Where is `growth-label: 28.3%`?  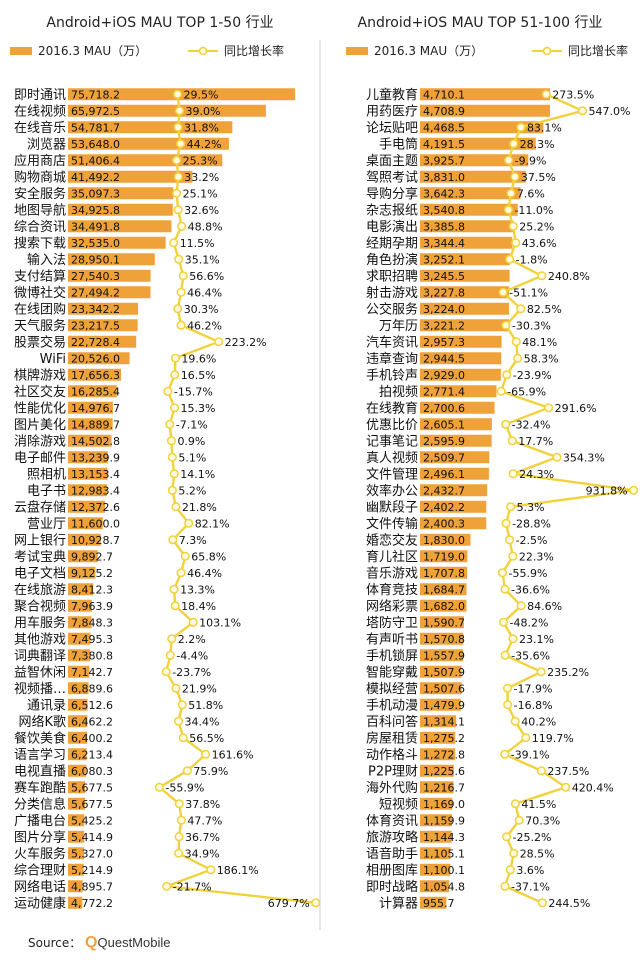
growth-label: 28.3% is located at coordinates (537, 144).